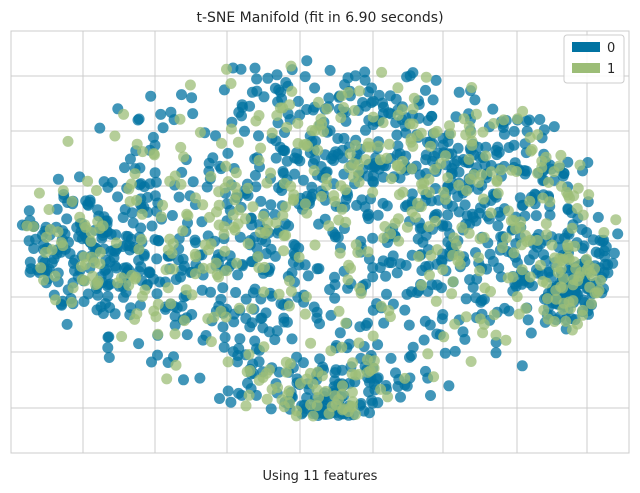 The width and height of the screenshot is (640, 493). Describe the element at coordinates (319, 18) in the screenshot. I see `chart-title: t-SNE Manifold (fit in 6.90 seconds)` at that location.